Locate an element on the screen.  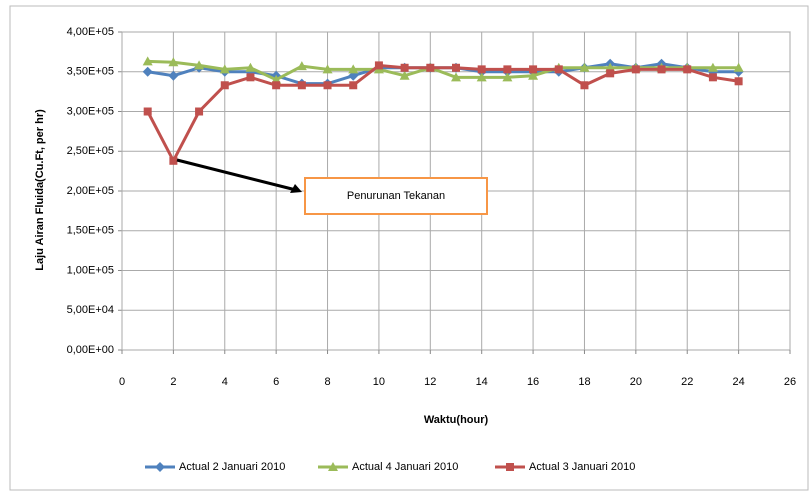
y-tick-label: 1,50E+05 is located at coordinates (90, 231).